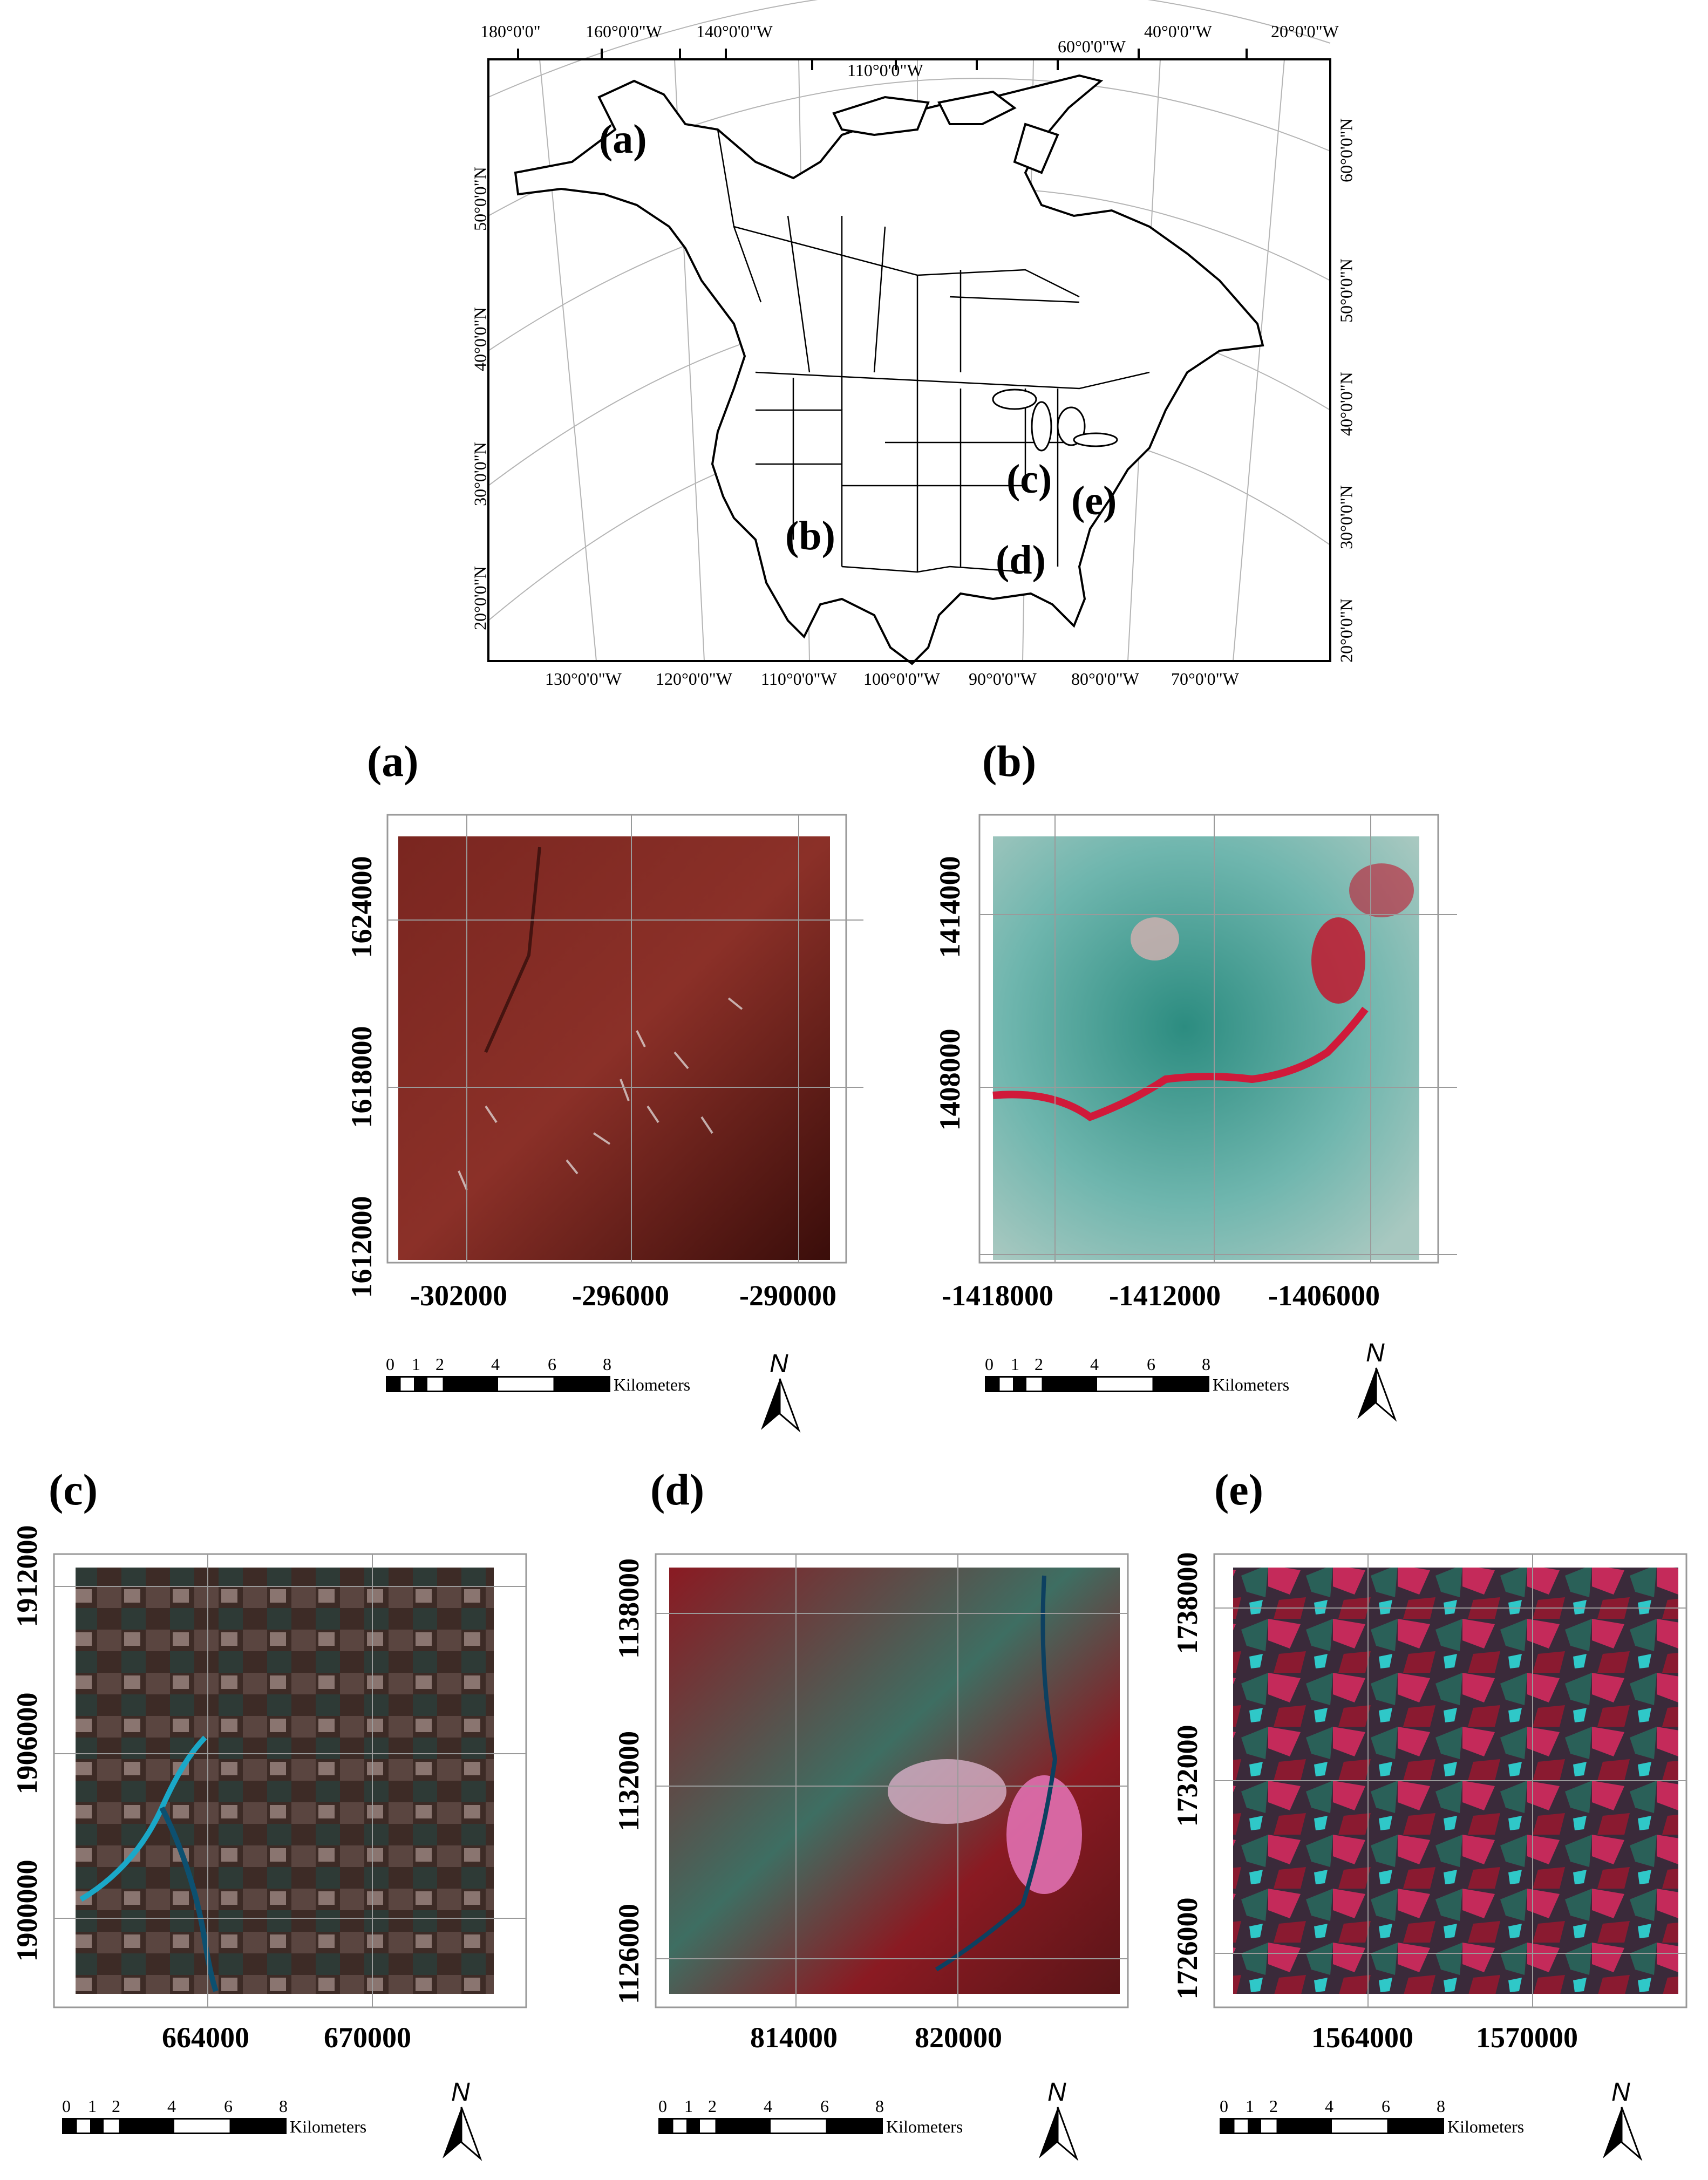 Image resolution: width=1708 pixels, height=2180 pixels. I want to click on state-boundaries, so click(933, 351).